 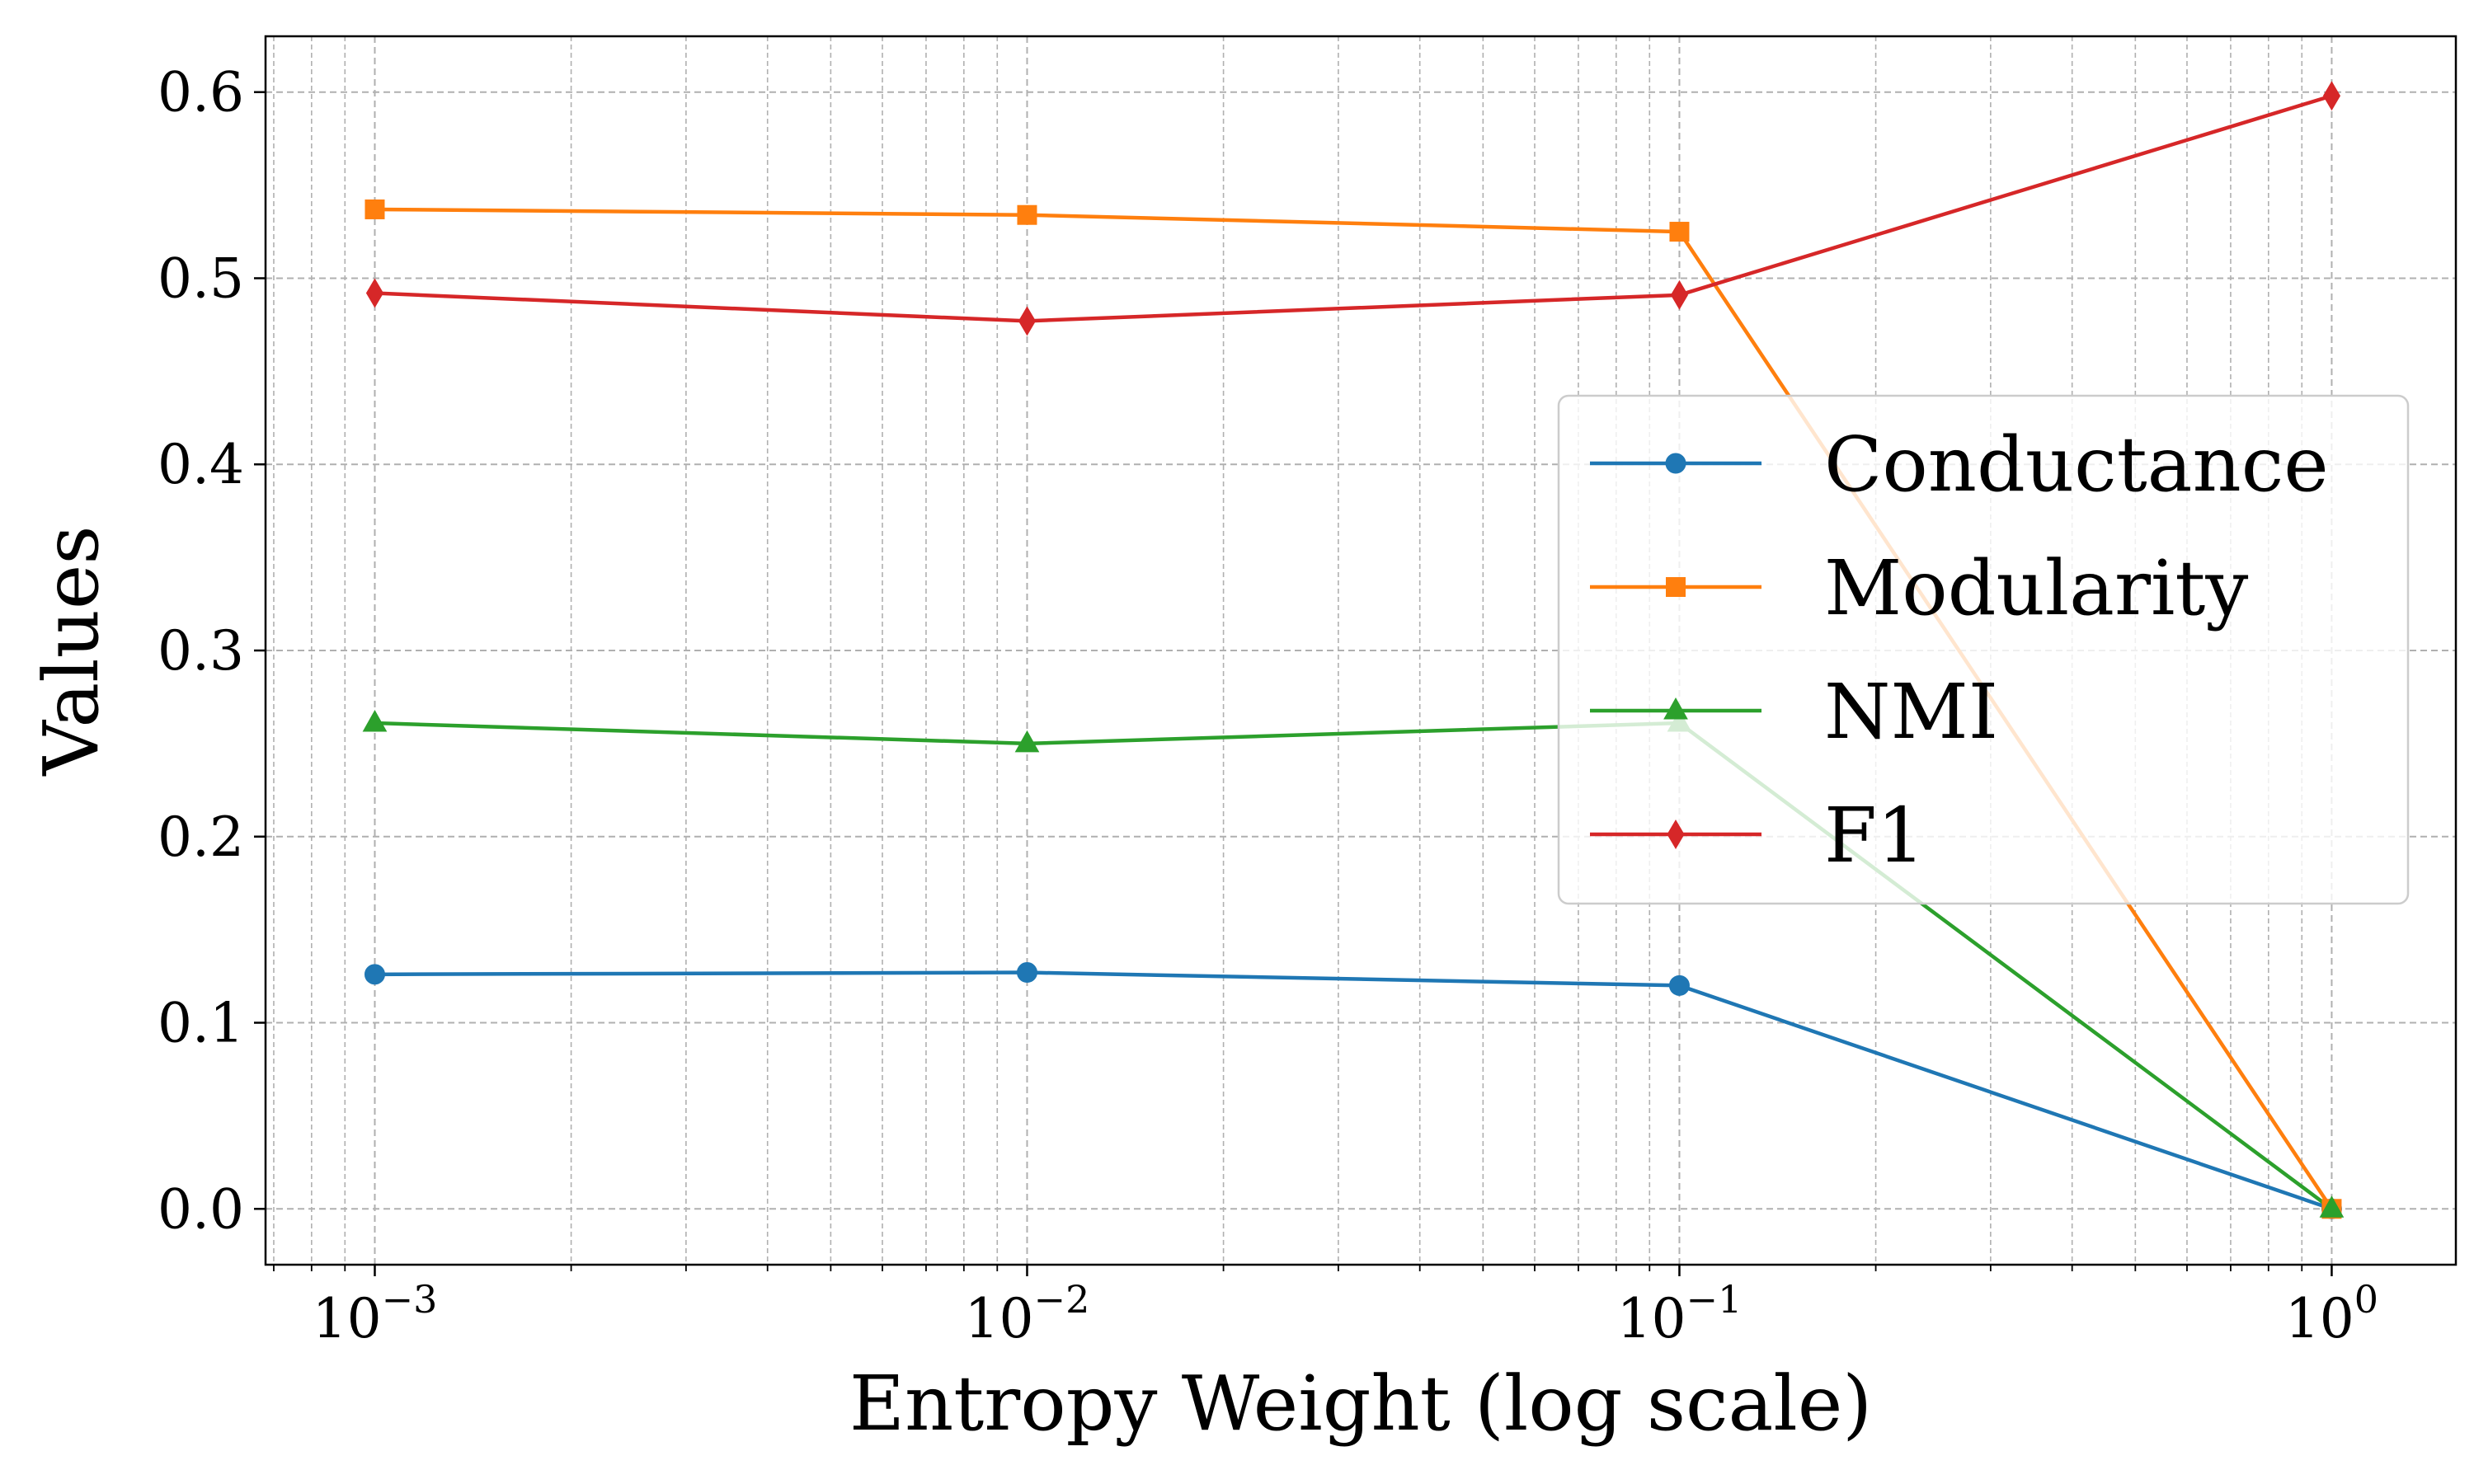 I want to click on legend-label: F1, so click(x=1874, y=835).